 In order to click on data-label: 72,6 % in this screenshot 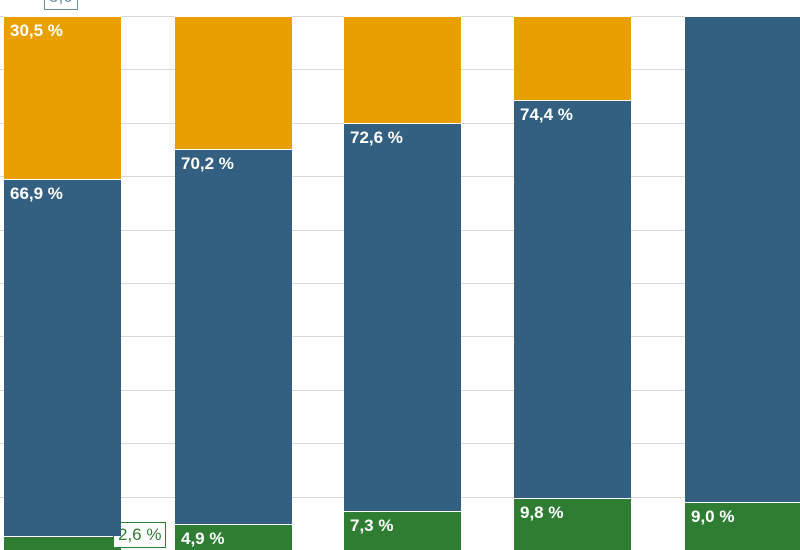, I will do `click(376, 138)`.